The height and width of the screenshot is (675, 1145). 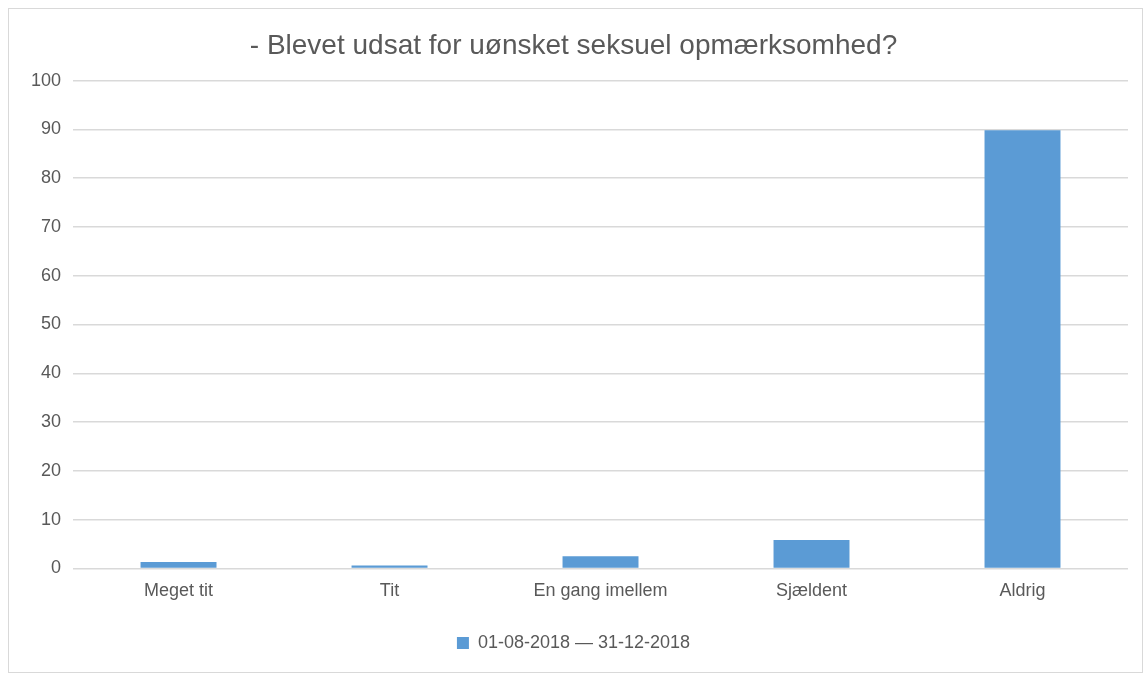 What do you see at coordinates (51, 421) in the screenshot?
I see `y-tick-label: 30` at bounding box center [51, 421].